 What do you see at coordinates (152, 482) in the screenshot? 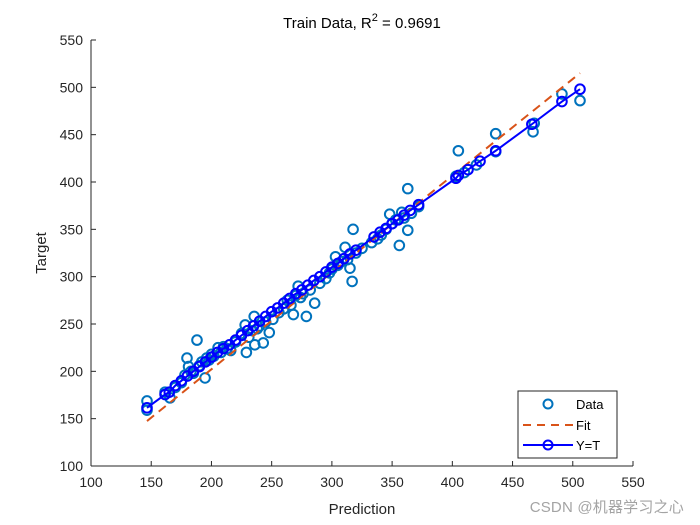
I see `x-tick-label: 150` at bounding box center [152, 482].